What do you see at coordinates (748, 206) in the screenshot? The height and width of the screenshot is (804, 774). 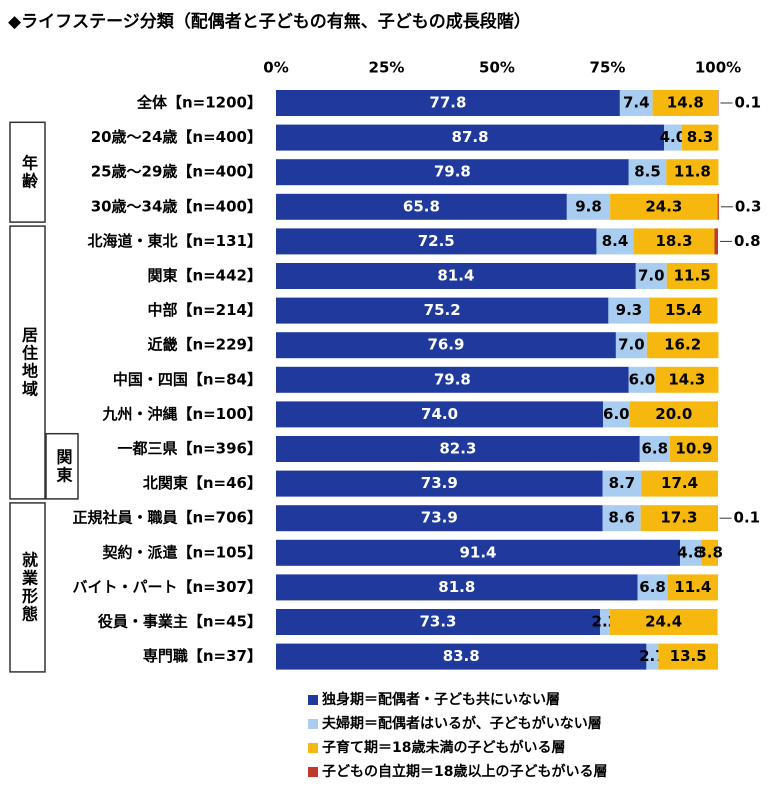 I see `value-label: 0.3` at bounding box center [748, 206].